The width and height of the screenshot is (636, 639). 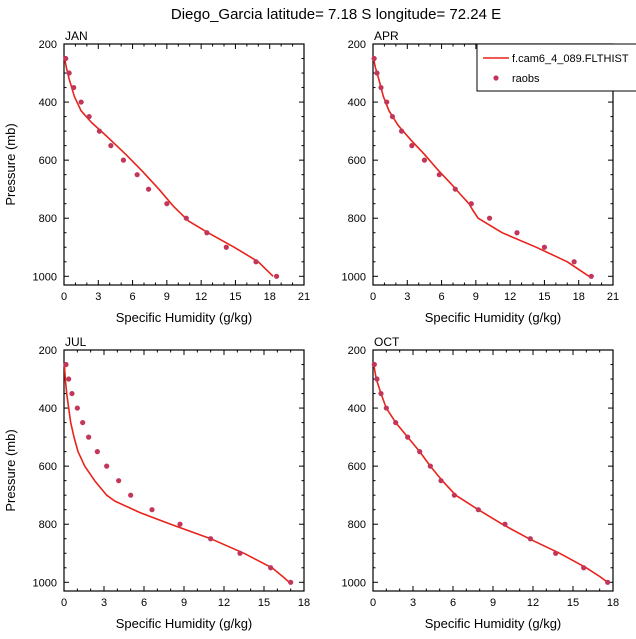 What do you see at coordinates (304, 297) in the screenshot?
I see `x-tick-label: 21` at bounding box center [304, 297].